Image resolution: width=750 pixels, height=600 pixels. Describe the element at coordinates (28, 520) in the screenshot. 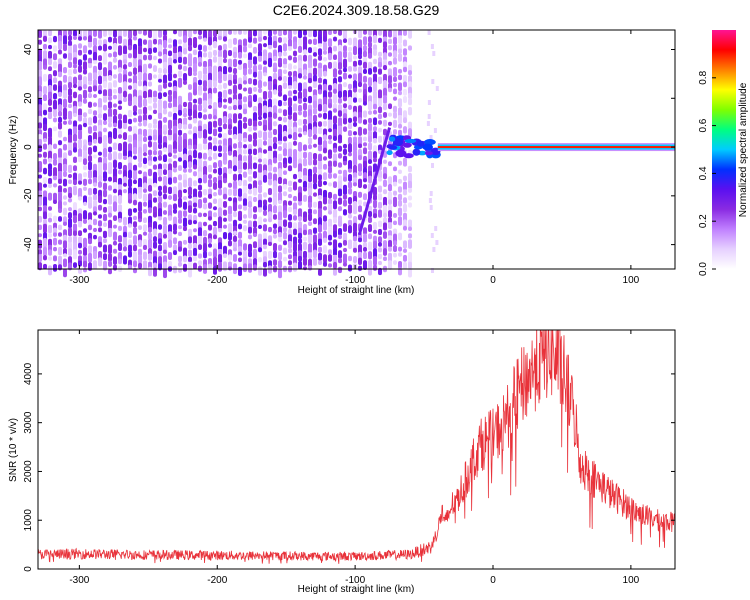

I see `snr-y-tick-label: 1000` at that location.